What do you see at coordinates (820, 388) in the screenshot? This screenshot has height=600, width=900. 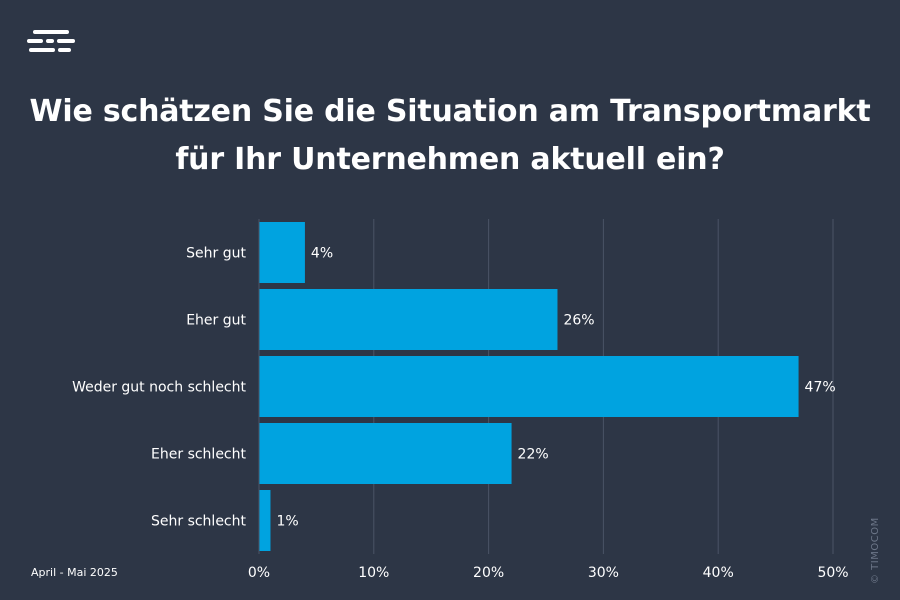 I see `data-label: 47%` at bounding box center [820, 388].